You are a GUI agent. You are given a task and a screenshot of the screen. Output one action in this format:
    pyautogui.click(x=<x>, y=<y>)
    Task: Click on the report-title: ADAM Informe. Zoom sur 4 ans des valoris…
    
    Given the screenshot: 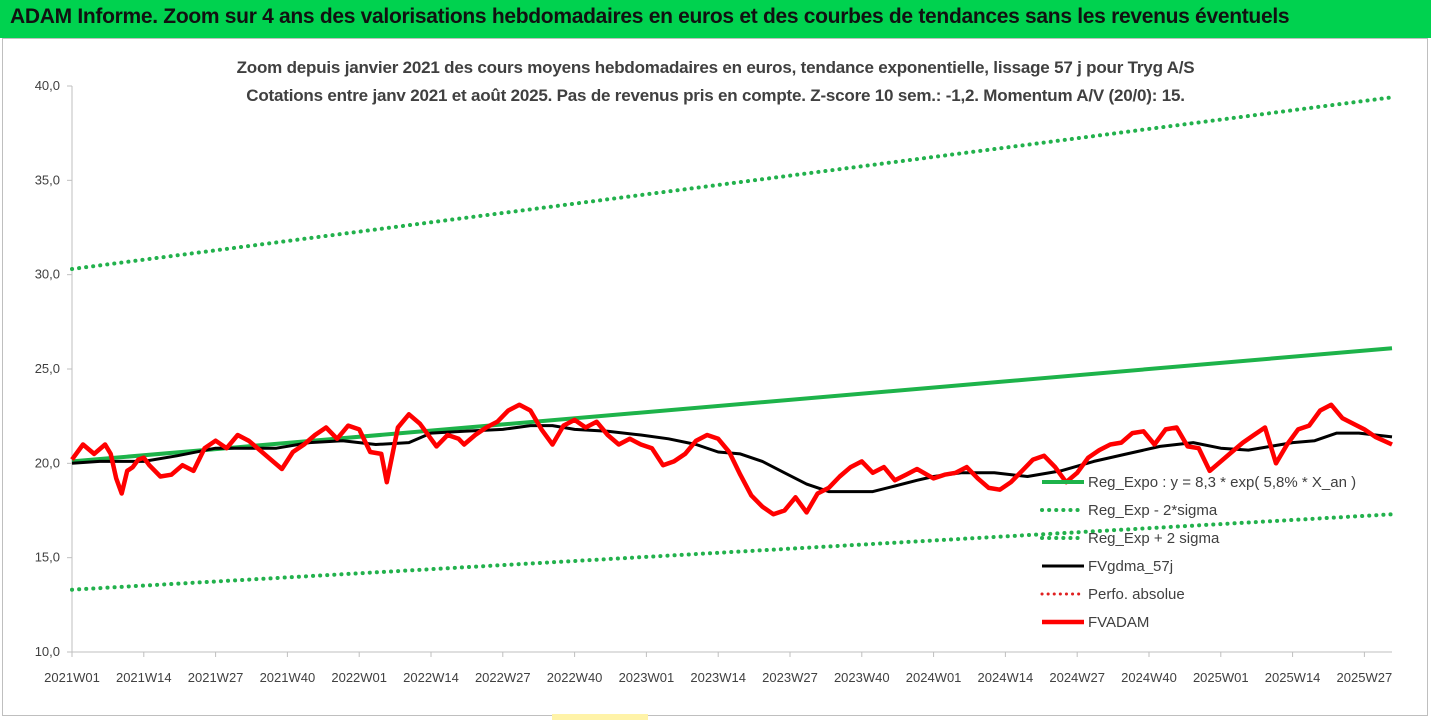 What is the action you would take?
    pyautogui.click(x=650, y=16)
    